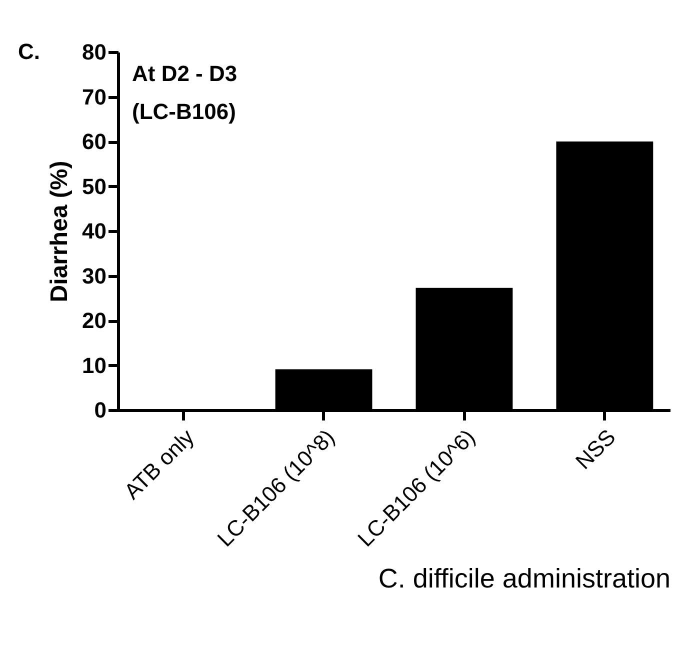  Describe the element at coordinates (185, 73) in the screenshot. I see `annotation: At D2 - D3` at that location.